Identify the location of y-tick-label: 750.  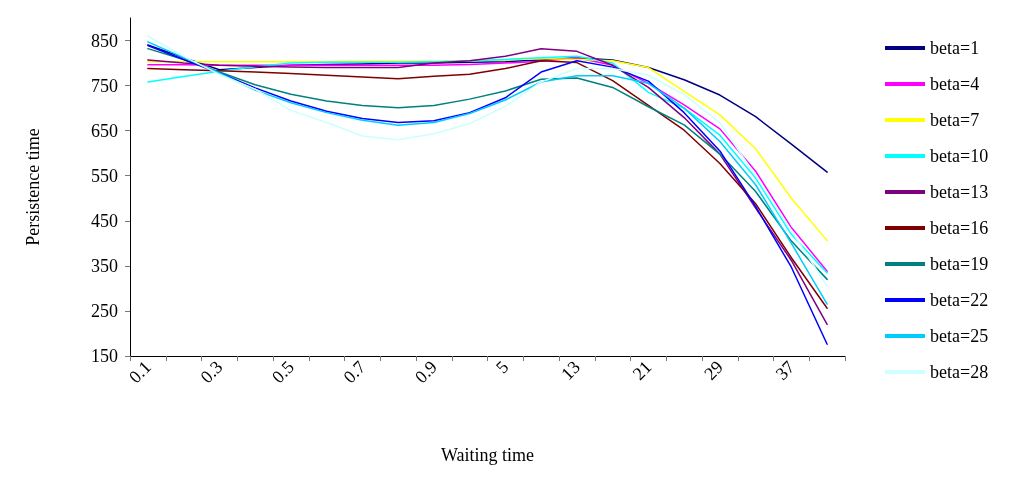
(104, 85).